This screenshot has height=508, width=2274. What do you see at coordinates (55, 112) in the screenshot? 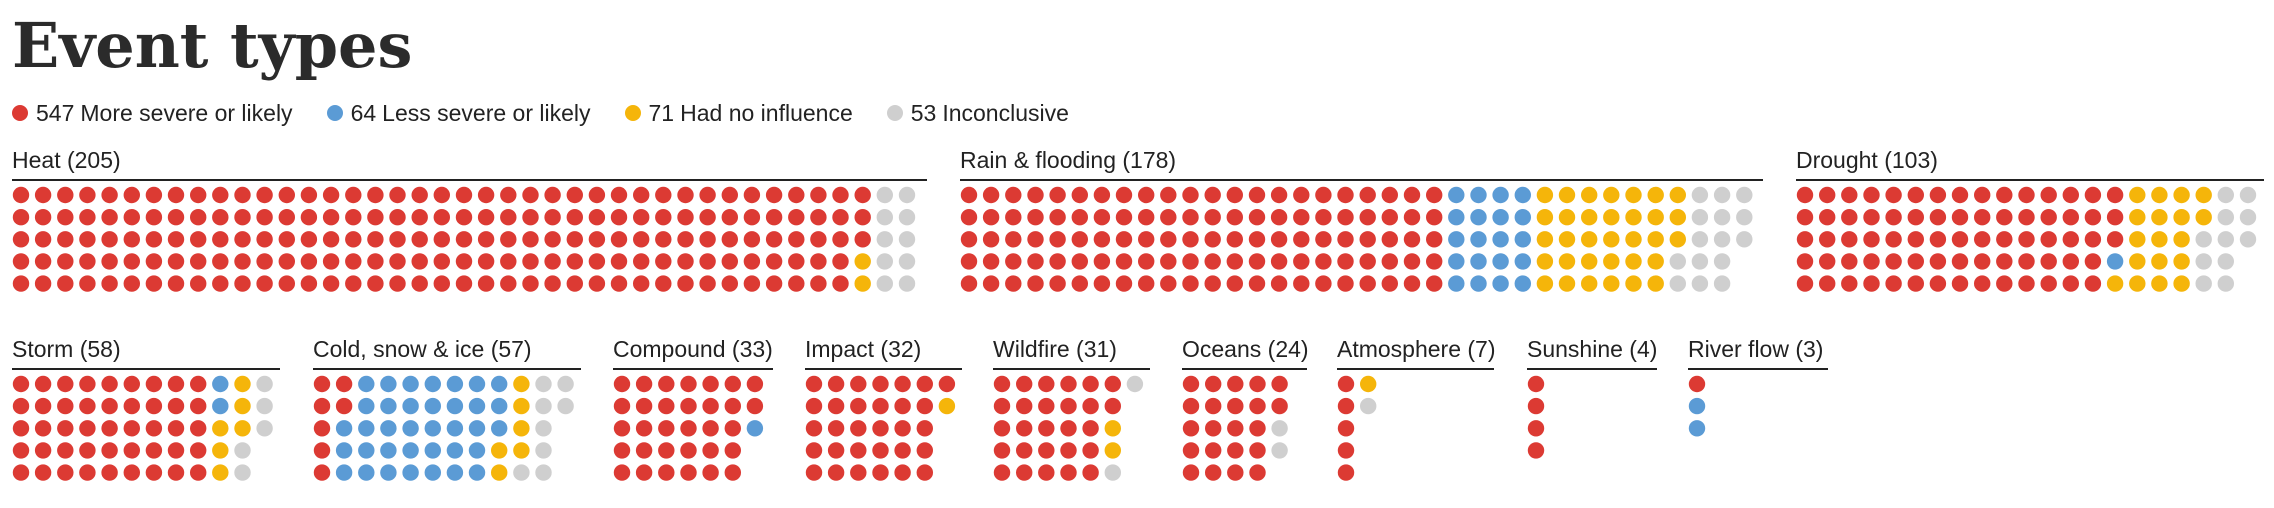
I see `legend-count-more: 547` at bounding box center [55, 112].